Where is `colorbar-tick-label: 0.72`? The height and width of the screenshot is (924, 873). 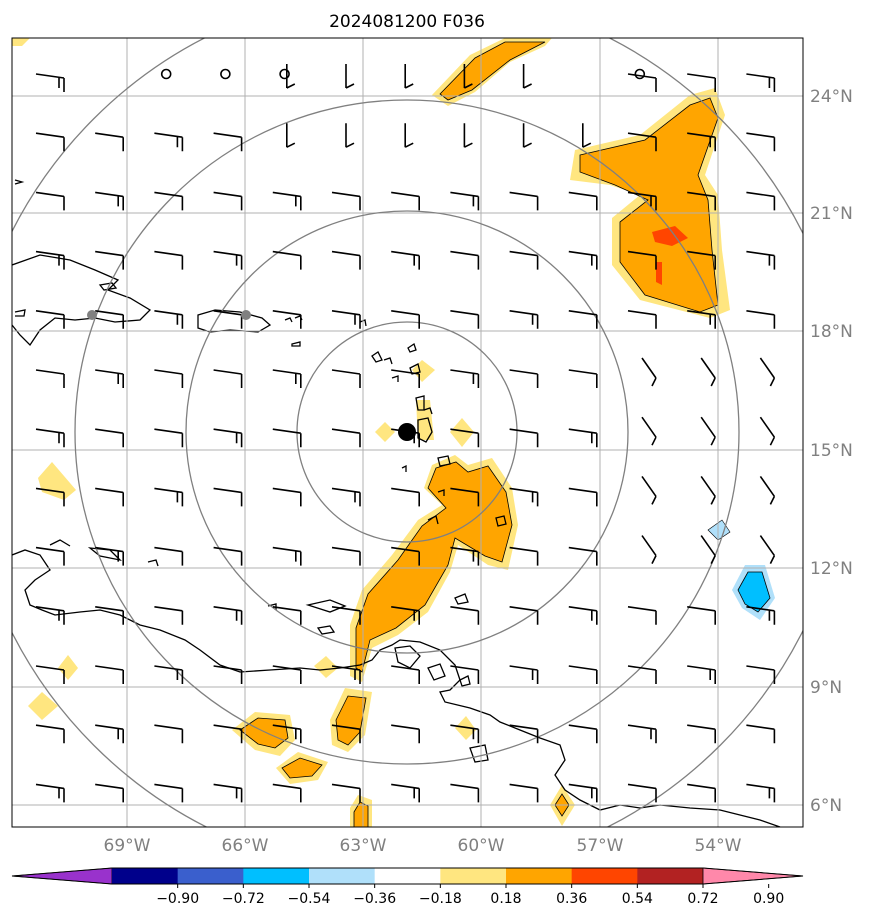
colorbar-tick-label: 0.72 is located at coordinates (702, 899).